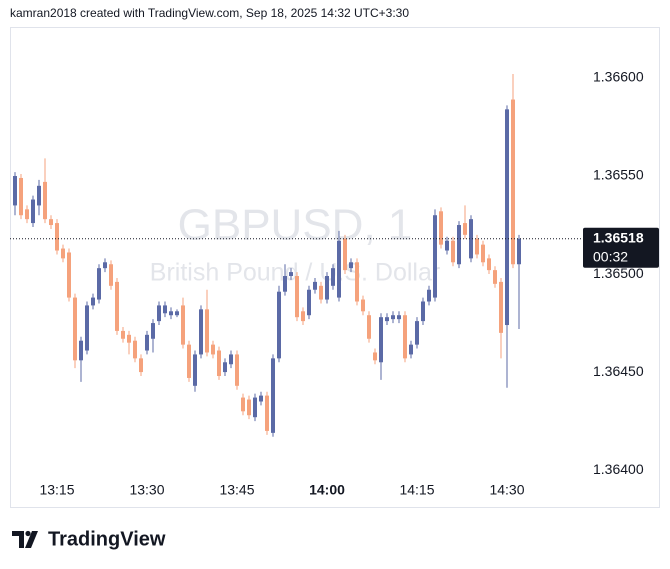 This screenshot has width=670, height=569. What do you see at coordinates (618, 273) in the screenshot?
I see `y-tick-label: 1.36500` at bounding box center [618, 273].